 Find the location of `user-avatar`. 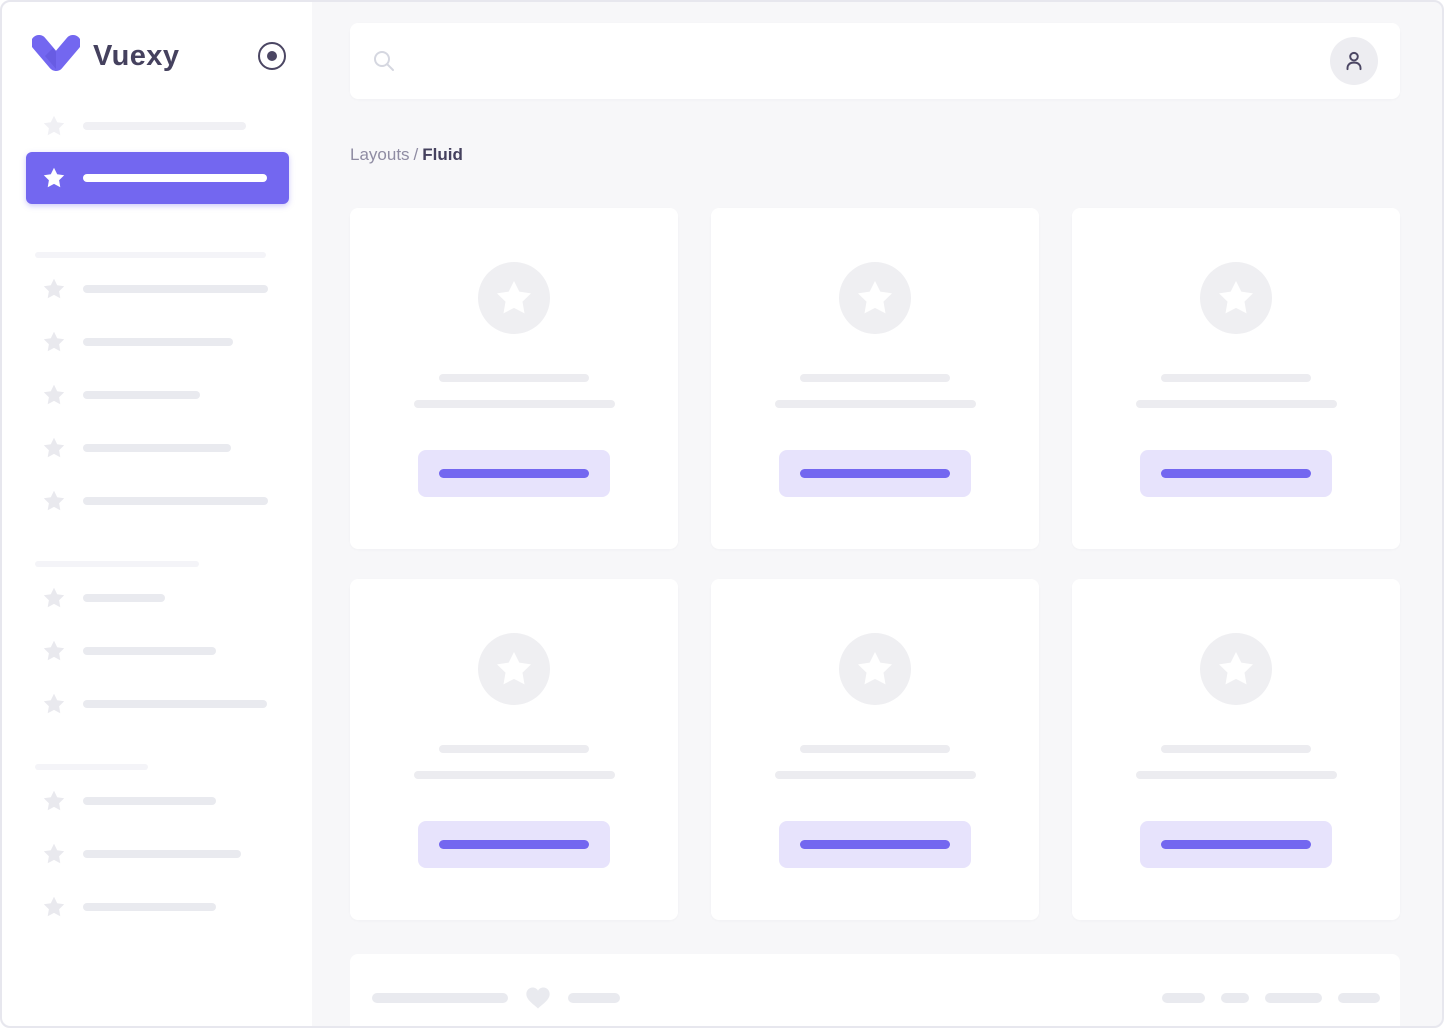

user-avatar is located at coordinates (1354, 61).